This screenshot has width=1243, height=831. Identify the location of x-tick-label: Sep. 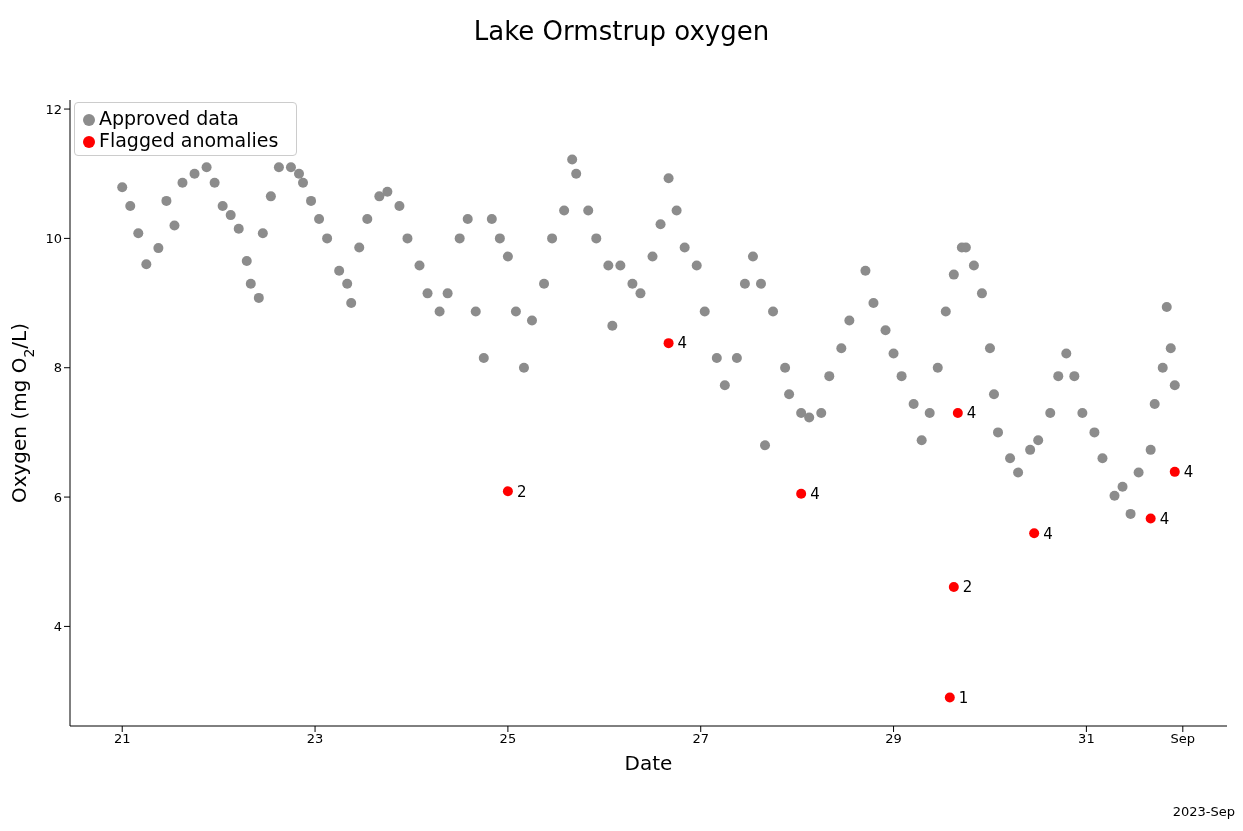
(1183, 739).